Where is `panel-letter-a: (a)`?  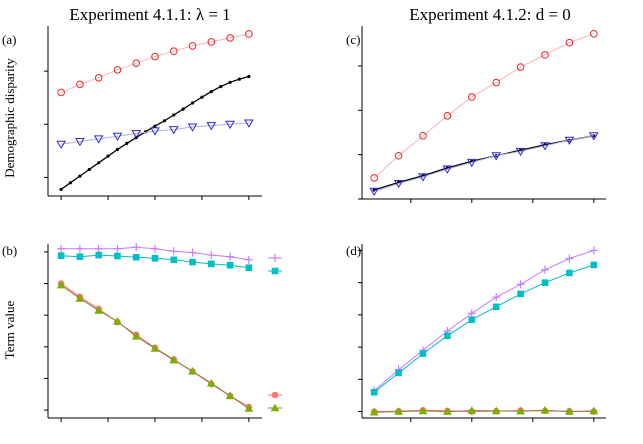 panel-letter-a: (a) is located at coordinates (9, 39).